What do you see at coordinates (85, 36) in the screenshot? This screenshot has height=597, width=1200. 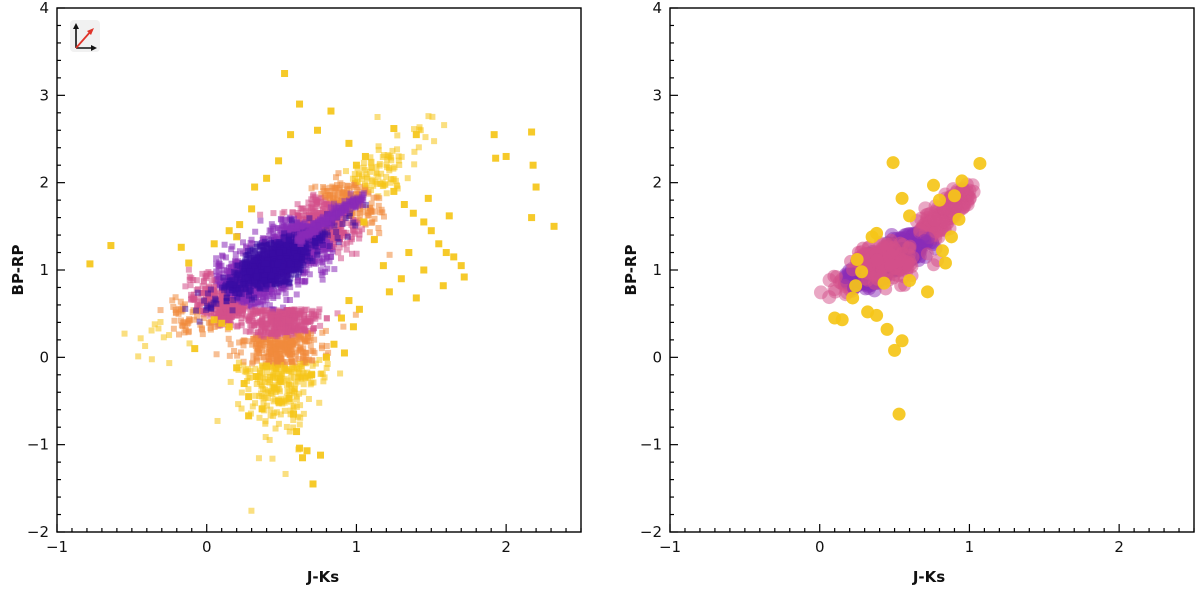 I see `axes-arrows-icon` at bounding box center [85, 36].